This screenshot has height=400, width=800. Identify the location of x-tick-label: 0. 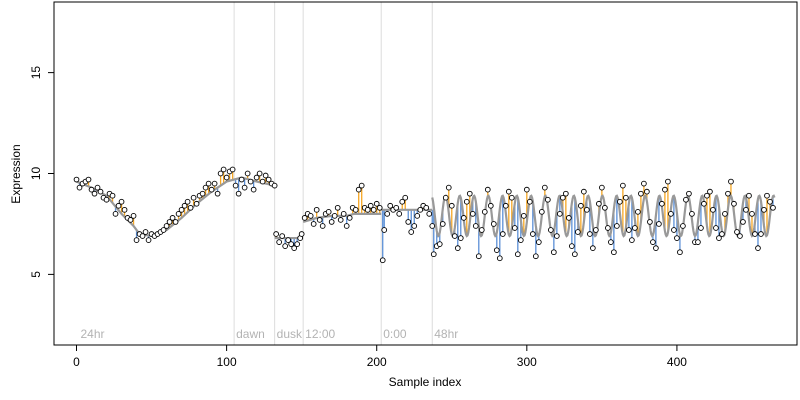
(76, 362).